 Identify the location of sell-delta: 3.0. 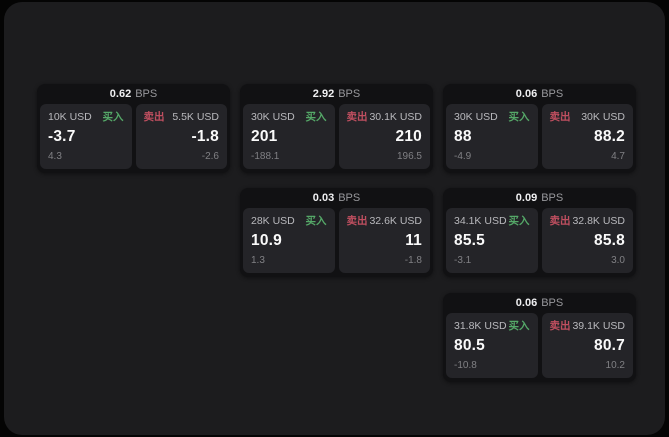
(618, 260).